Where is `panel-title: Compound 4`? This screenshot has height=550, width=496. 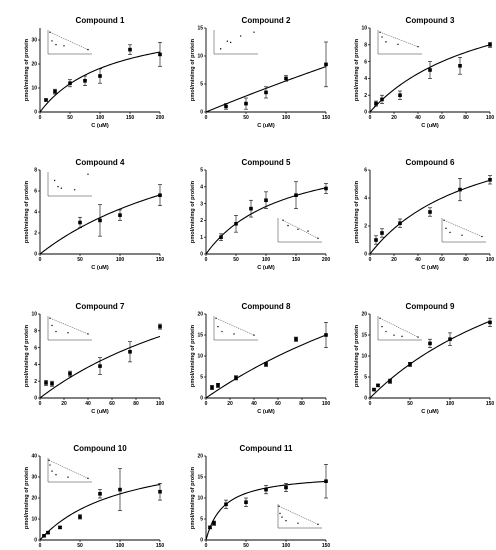 panel-title: Compound 4 is located at coordinates (100, 162).